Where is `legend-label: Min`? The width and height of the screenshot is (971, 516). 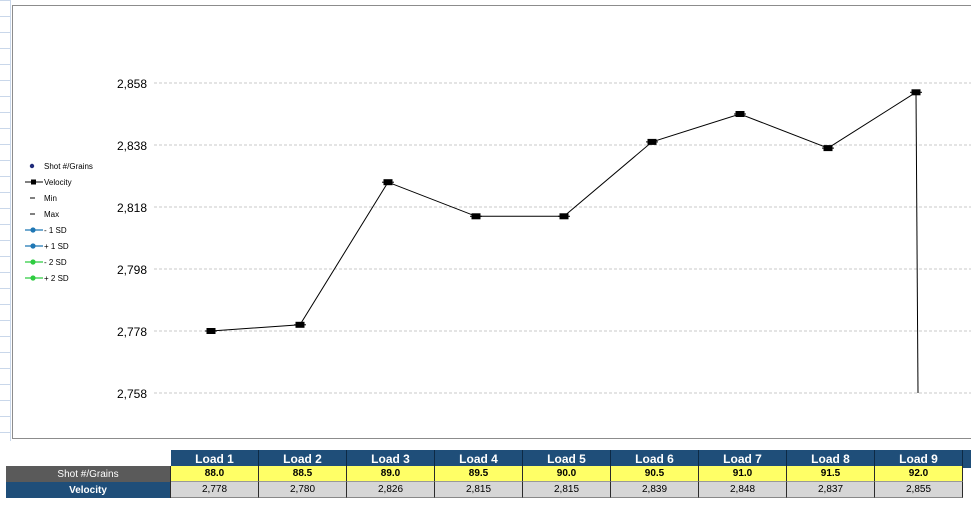
legend-label: Min is located at coordinates (50, 198).